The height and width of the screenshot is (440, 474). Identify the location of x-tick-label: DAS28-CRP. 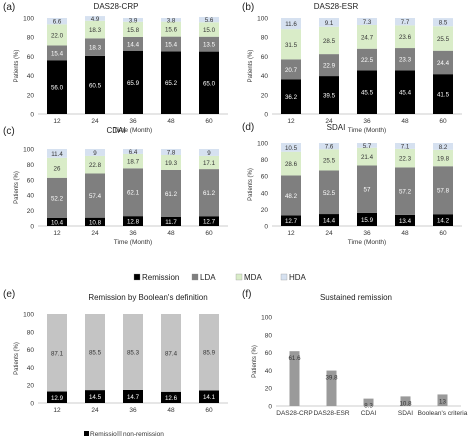
(294, 413).